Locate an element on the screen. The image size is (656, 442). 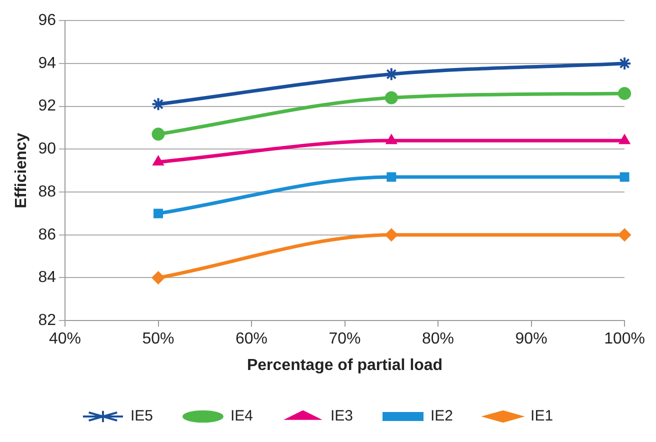
y-tick-label: 90 is located at coordinates (47, 149).